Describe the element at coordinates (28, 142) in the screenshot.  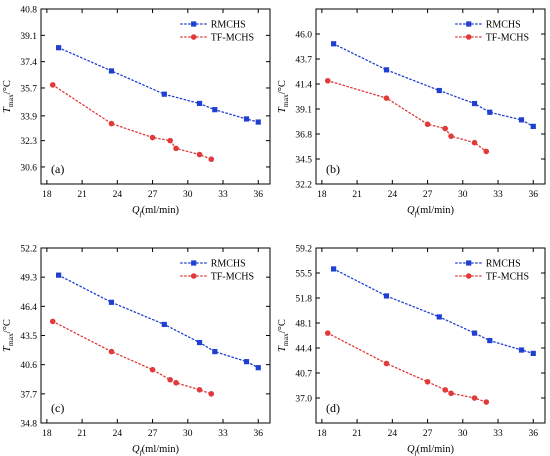
I see `y-tick-label: 32.3` at that location.